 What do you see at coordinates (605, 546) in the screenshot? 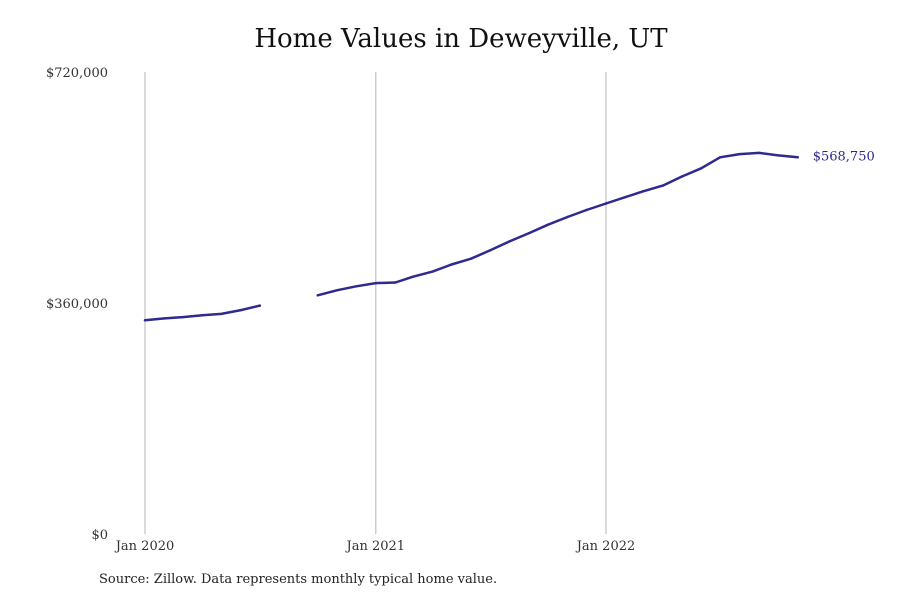
I see `x-tick-label: Jan 2022` at bounding box center [605, 546].